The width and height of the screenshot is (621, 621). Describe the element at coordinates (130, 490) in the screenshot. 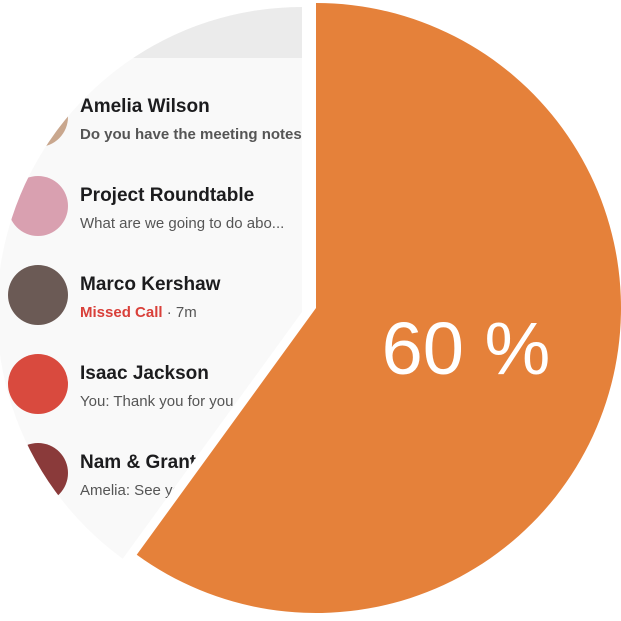

I see `message-preview: Amelia: See yo` at that location.